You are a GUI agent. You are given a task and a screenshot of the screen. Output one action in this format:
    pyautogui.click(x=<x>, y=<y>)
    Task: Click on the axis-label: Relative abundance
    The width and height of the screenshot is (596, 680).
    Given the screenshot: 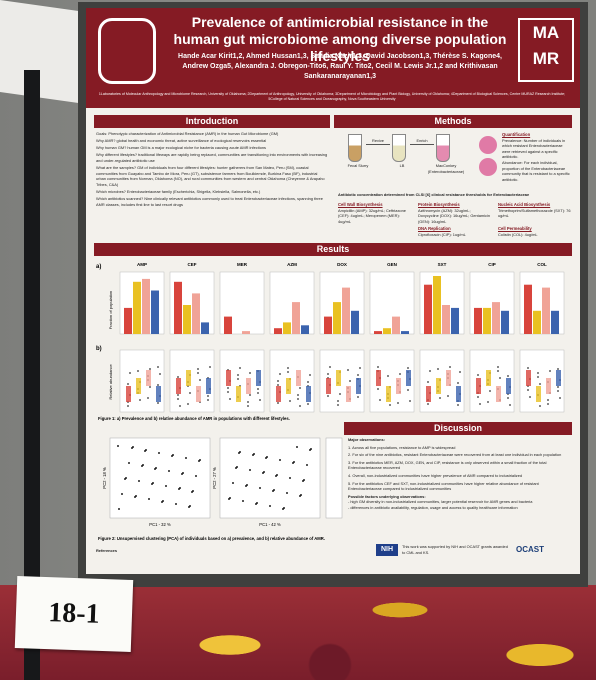 What is the action you would take?
    pyautogui.click(x=110, y=382)
    